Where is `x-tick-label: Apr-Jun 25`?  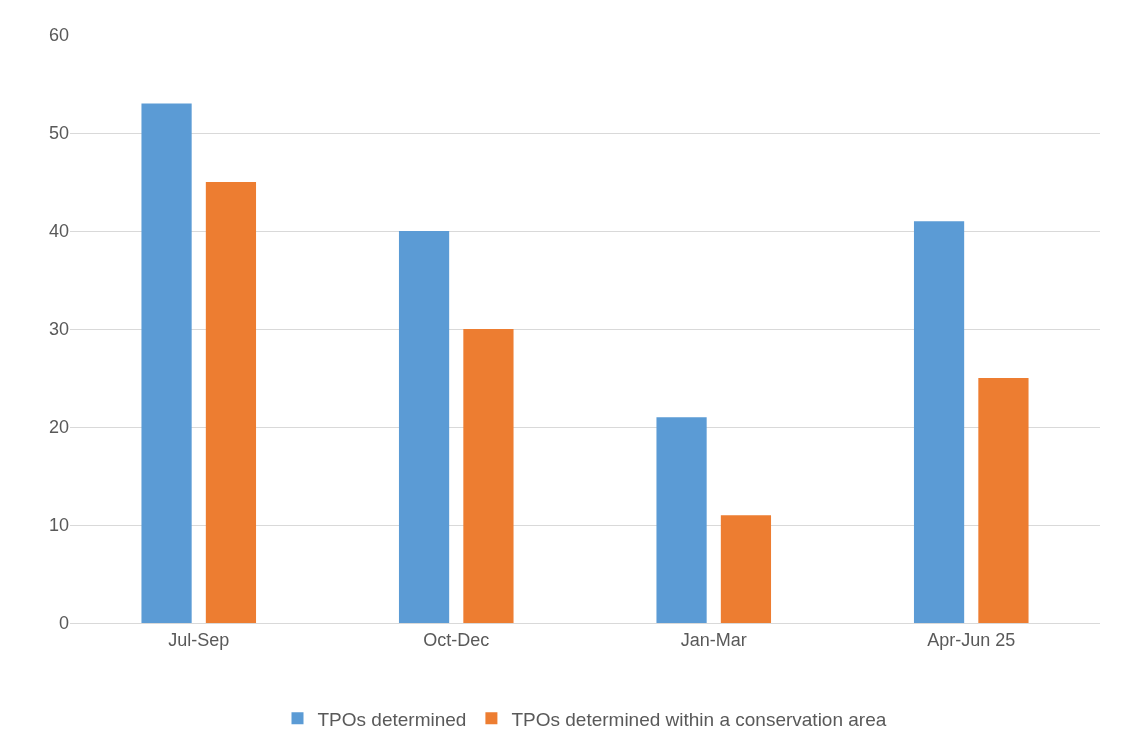 x-tick-label: Apr-Jun 25 is located at coordinates (971, 639).